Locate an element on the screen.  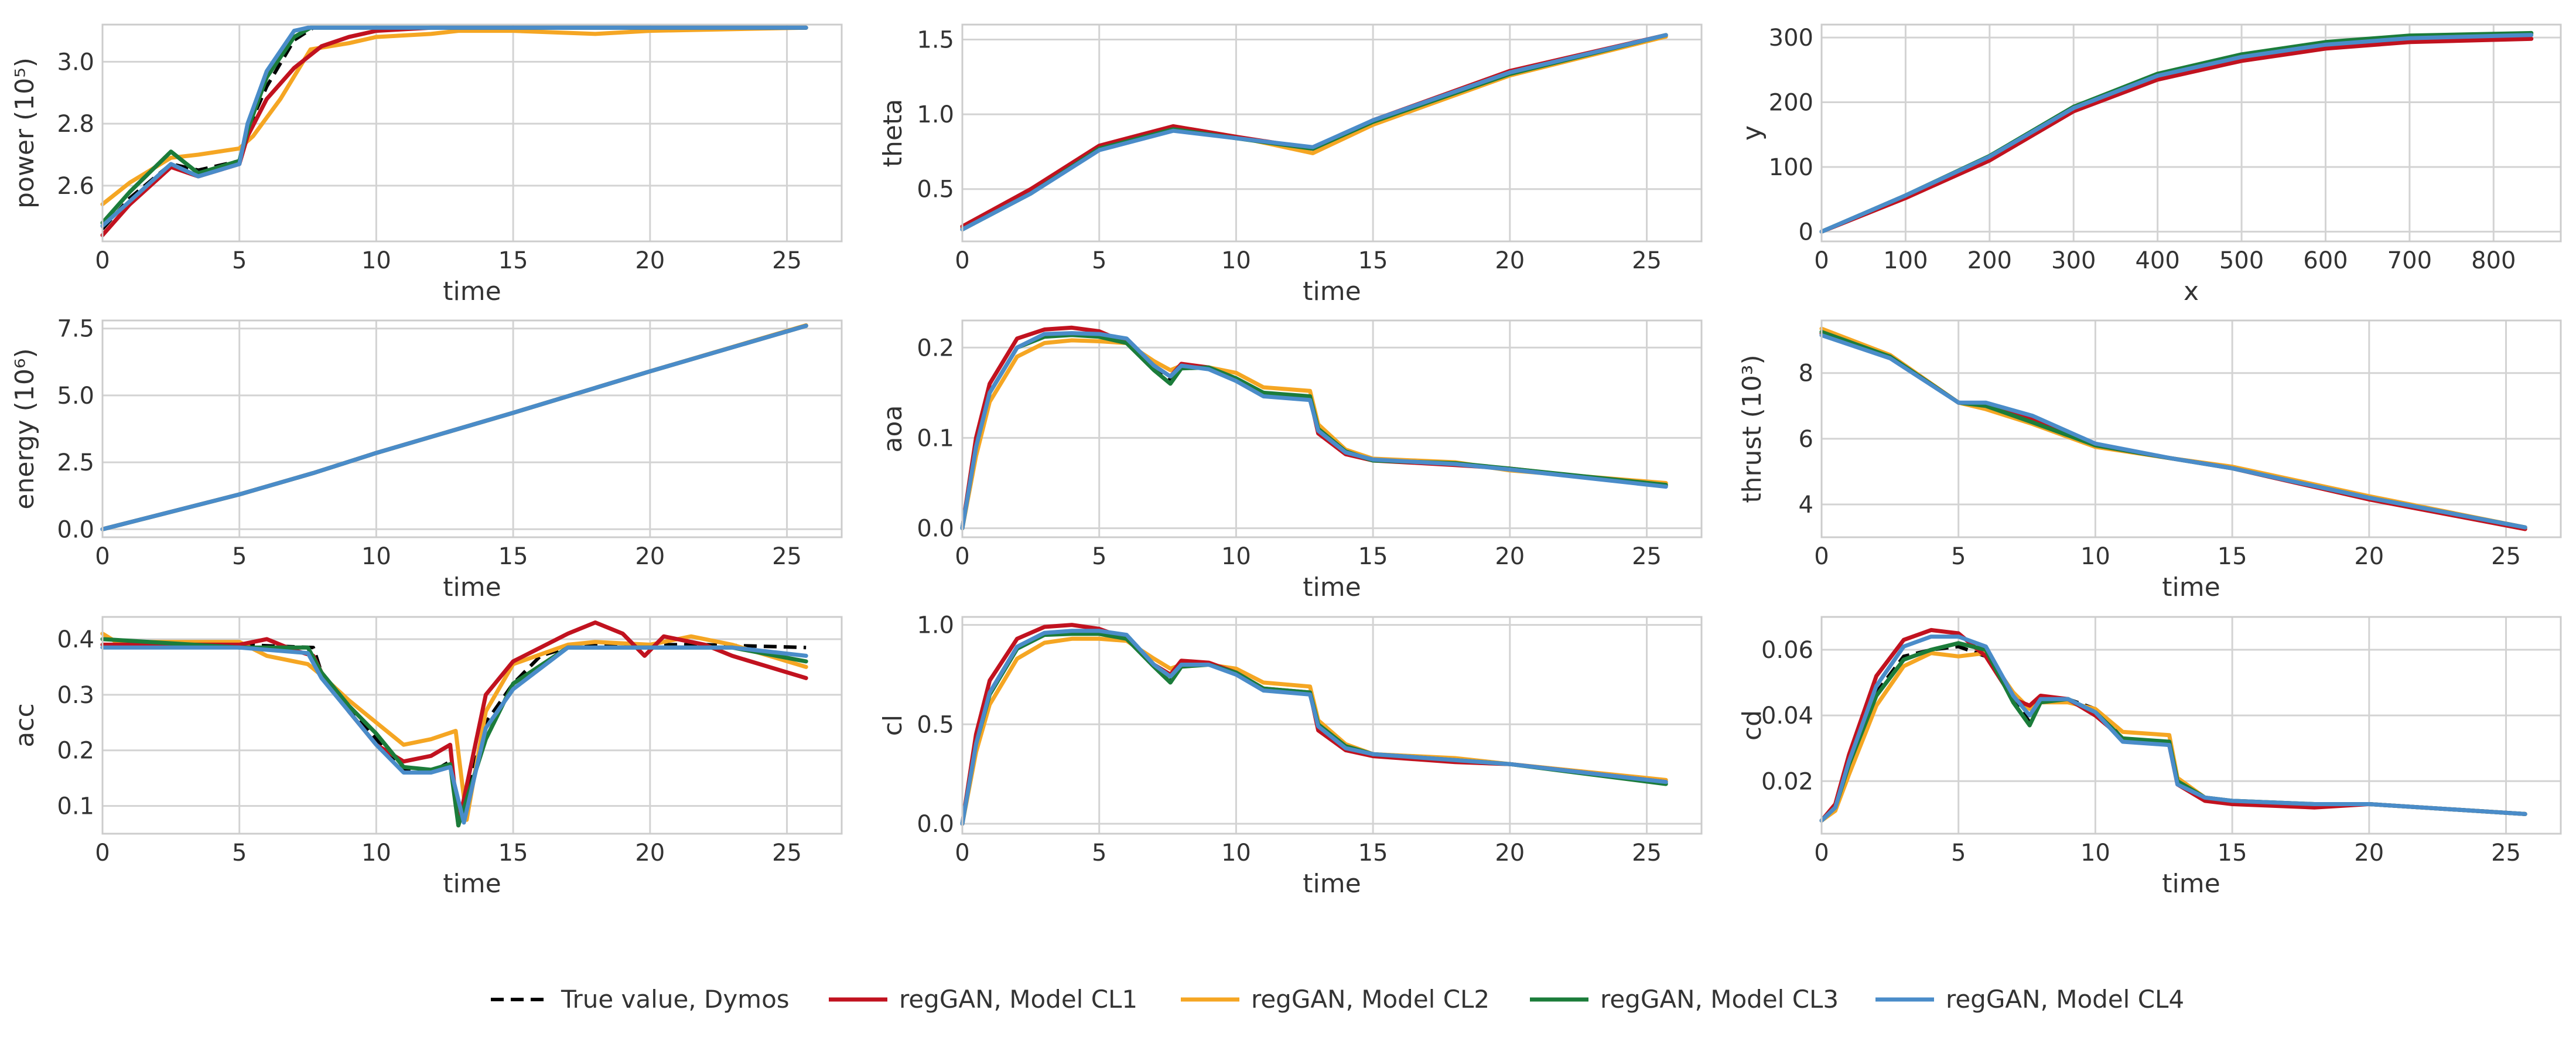
y-tick-label: 2.8 is located at coordinates (76, 124).